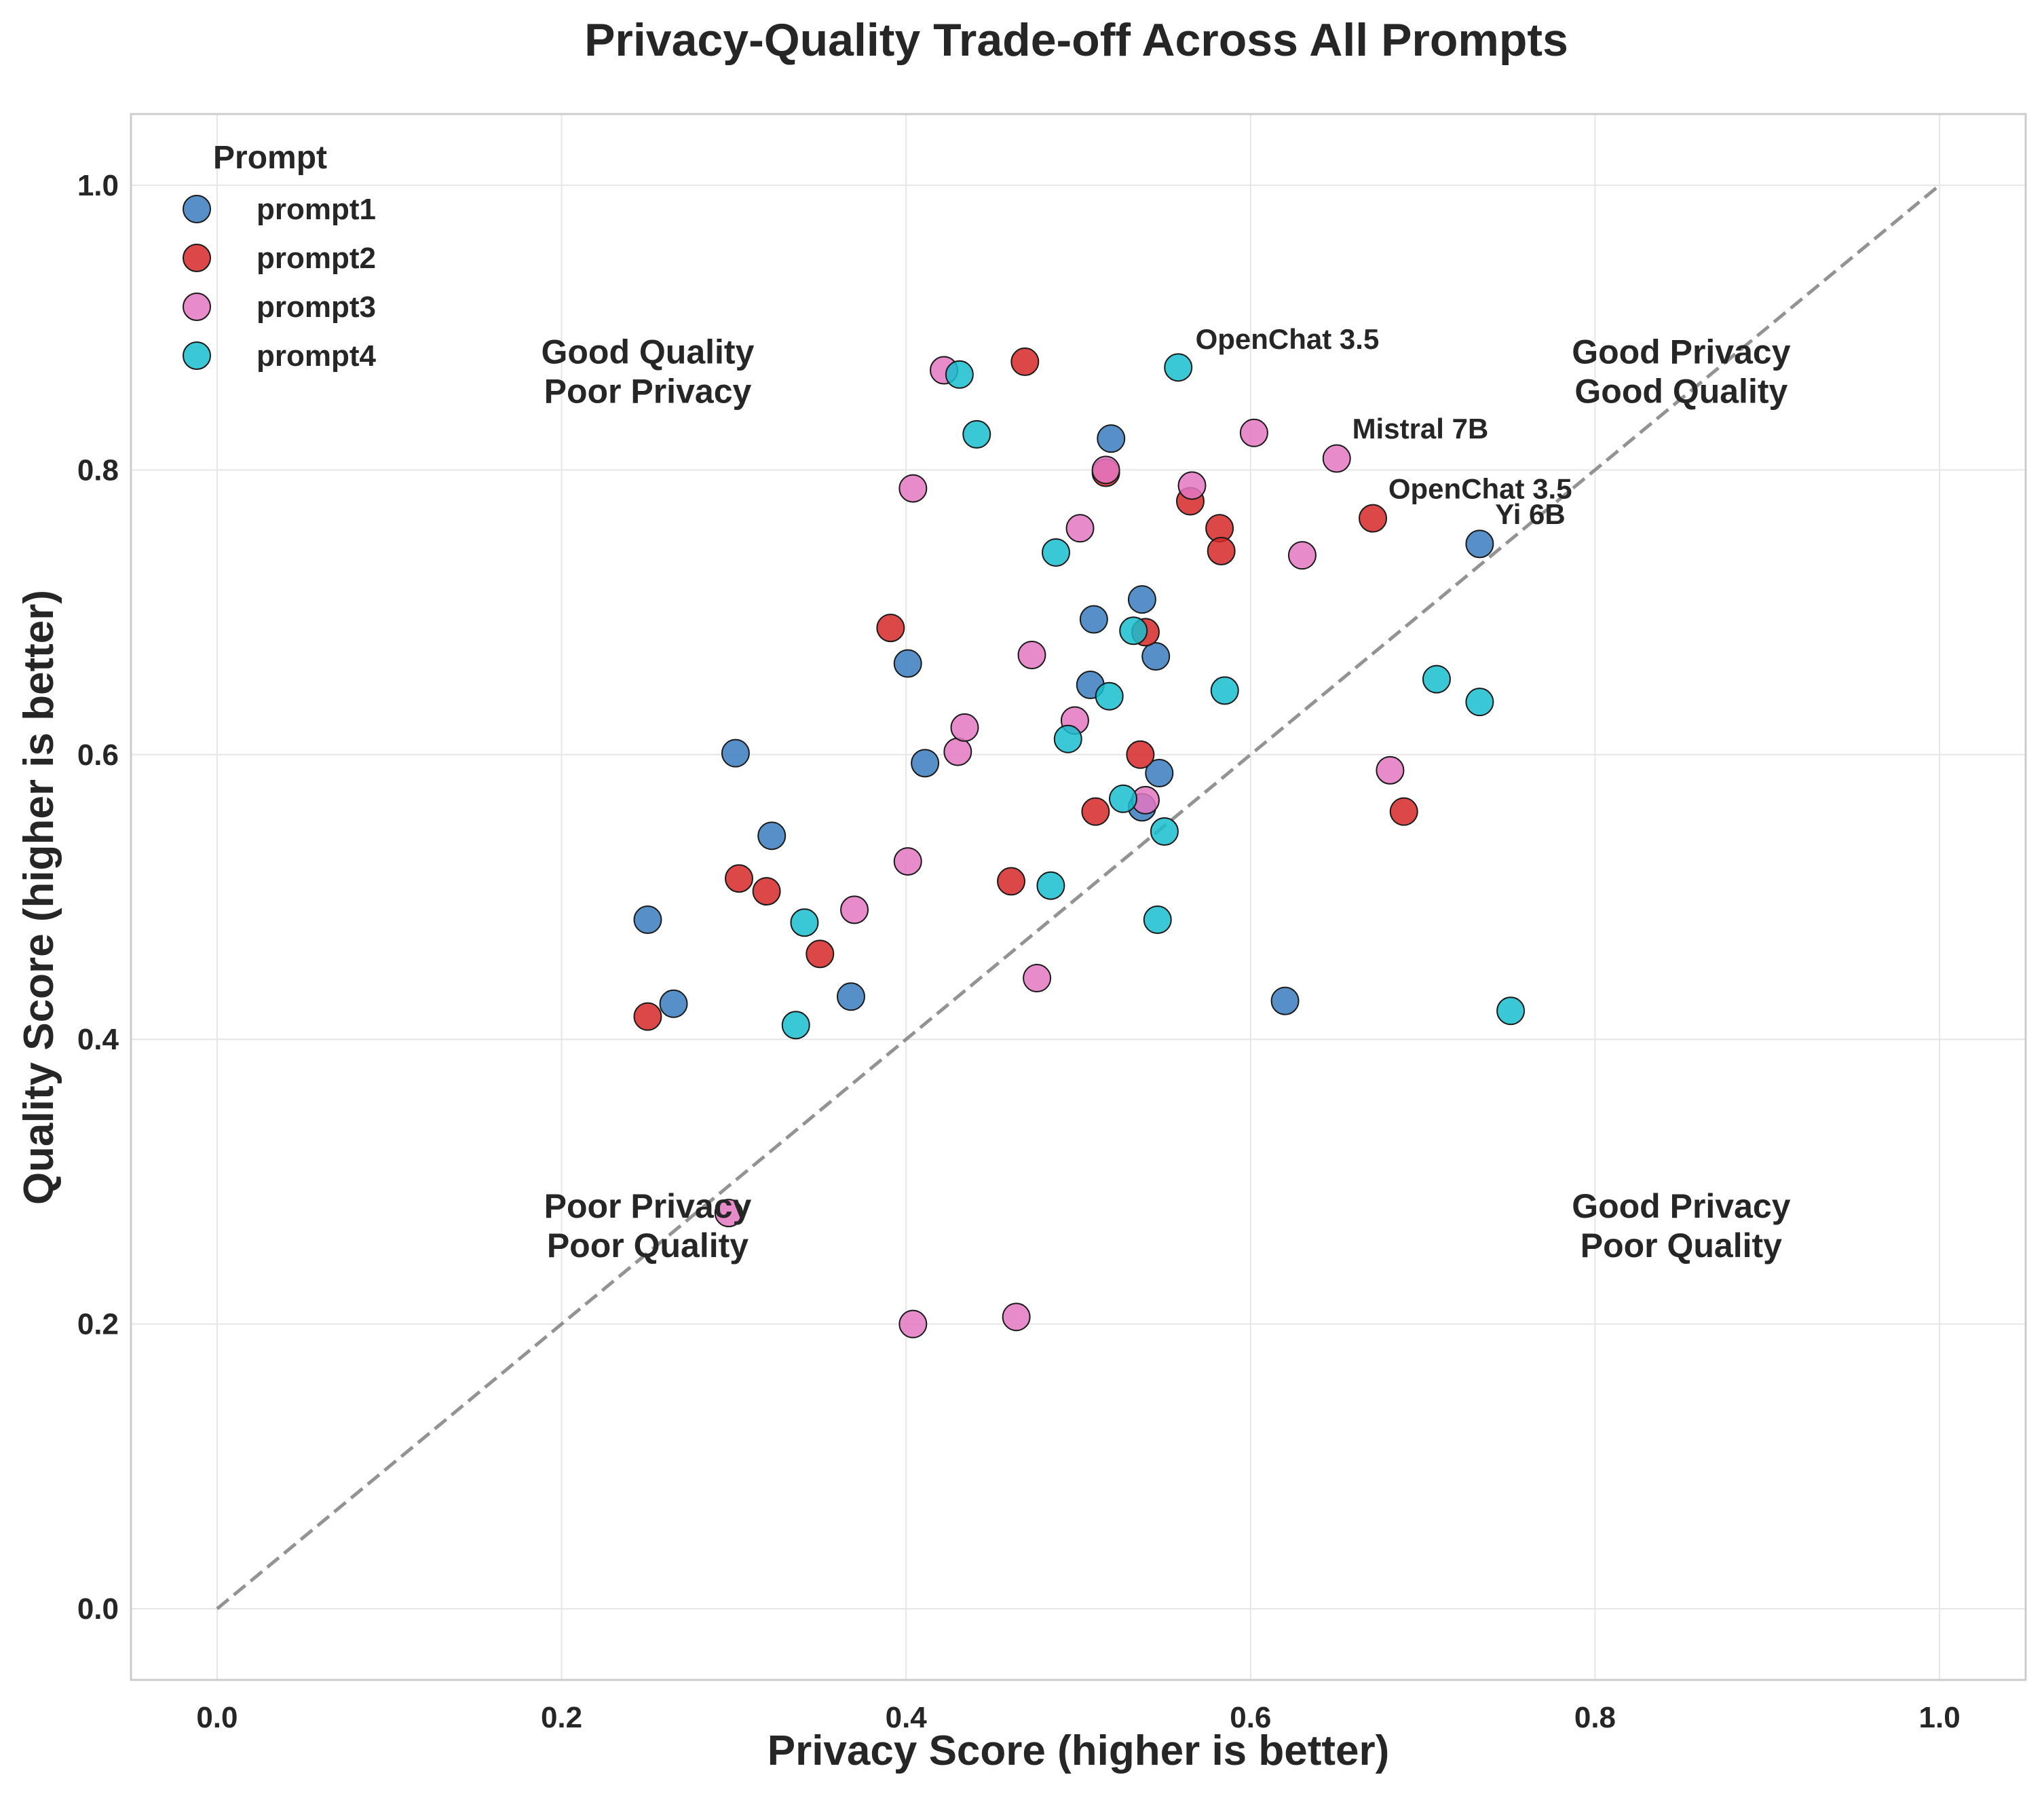 The width and height of the screenshot is (2044, 1796). Describe the element at coordinates (1153, 697) in the screenshot. I see `series-prompt4` at that location.